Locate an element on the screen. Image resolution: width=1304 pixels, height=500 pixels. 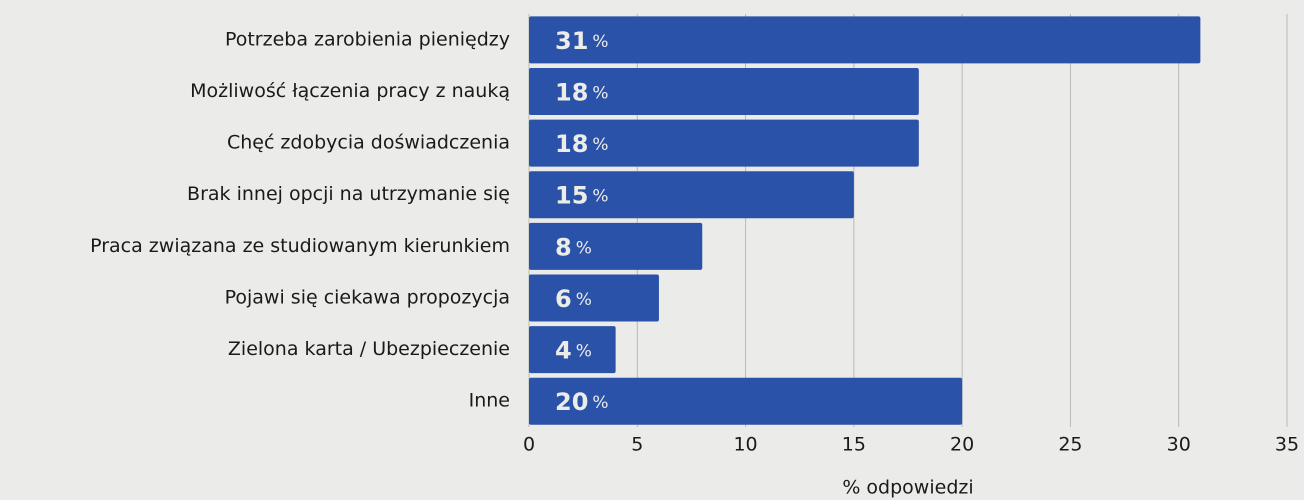
x-tick-label: 20 is located at coordinates (962, 445).